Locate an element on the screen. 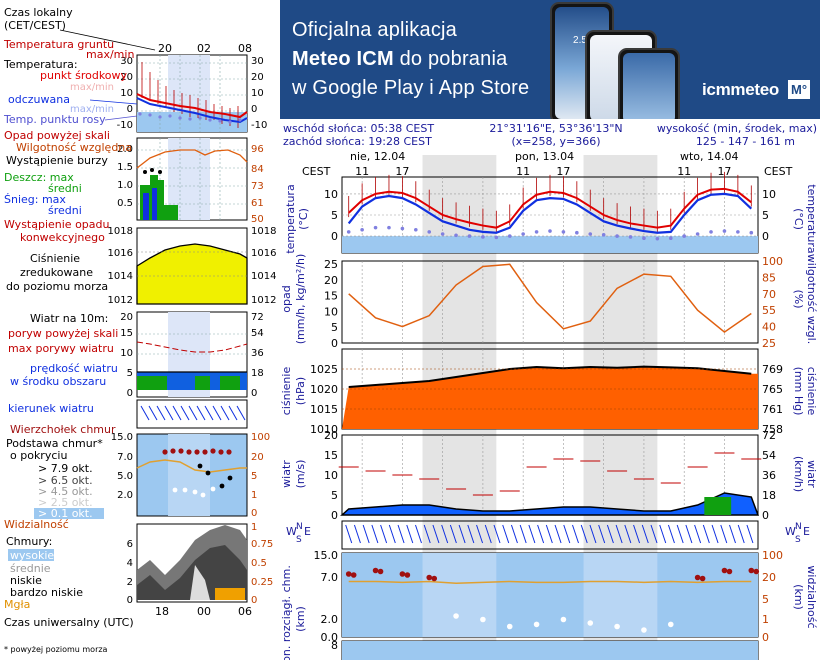  banner-line-2: Meteo ICM do pobrania is located at coordinates (399, 59).